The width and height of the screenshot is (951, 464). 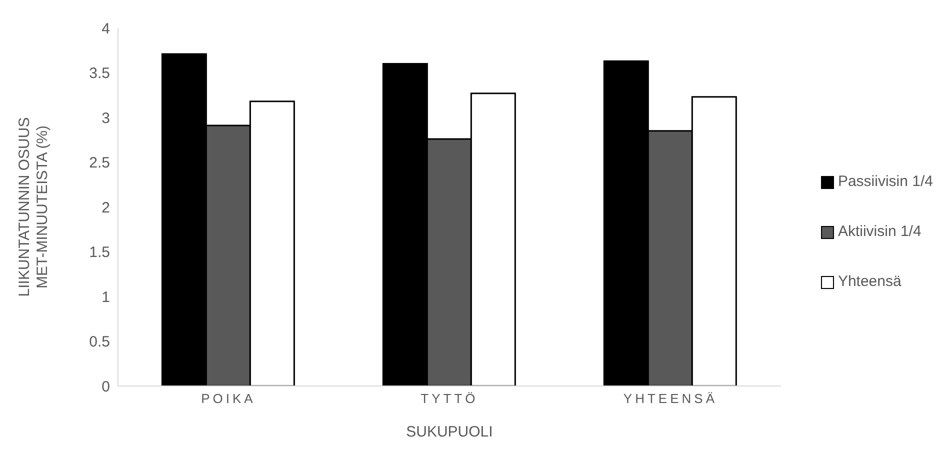 I want to click on y-tick-label: 1.5, so click(x=99, y=253).